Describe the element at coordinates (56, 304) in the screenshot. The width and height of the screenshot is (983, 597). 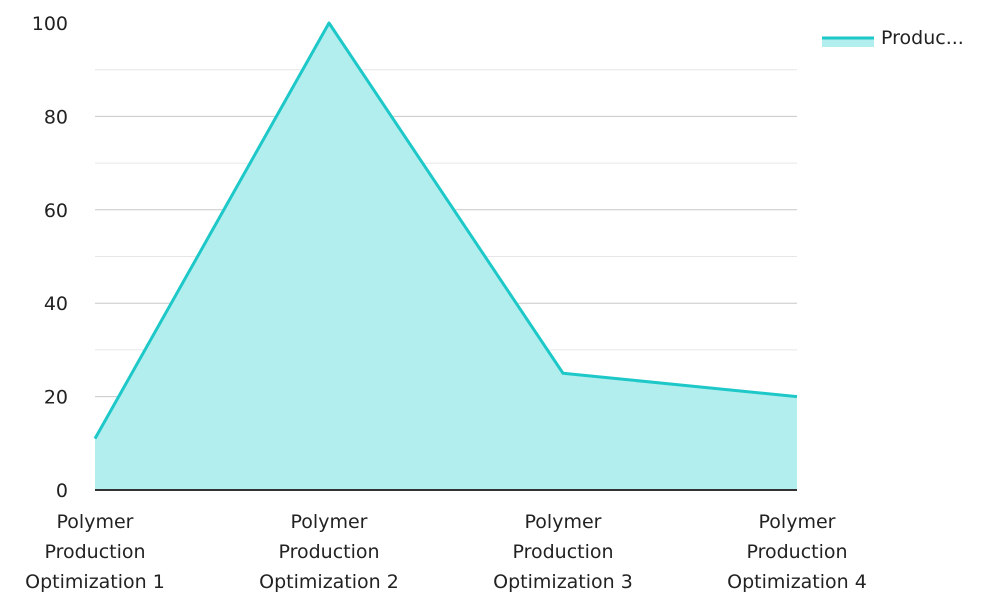
I see `y-tick-label: 40` at that location.